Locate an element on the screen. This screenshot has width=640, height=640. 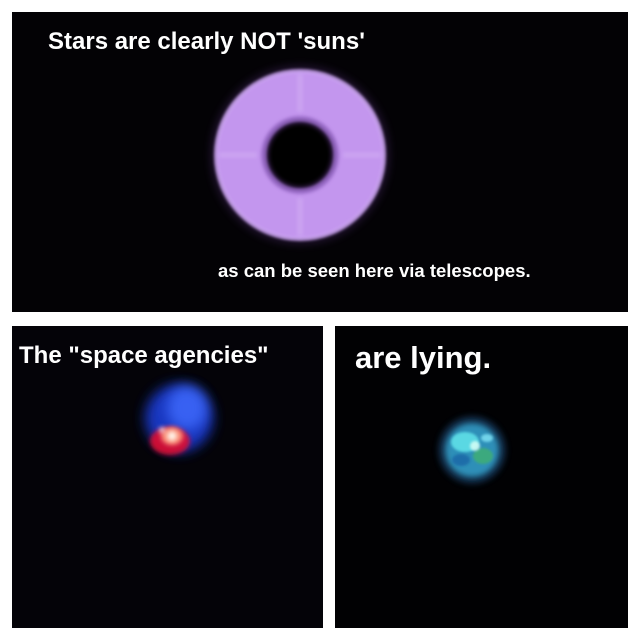
red-blue-star-image is located at coordinates (179, 419).